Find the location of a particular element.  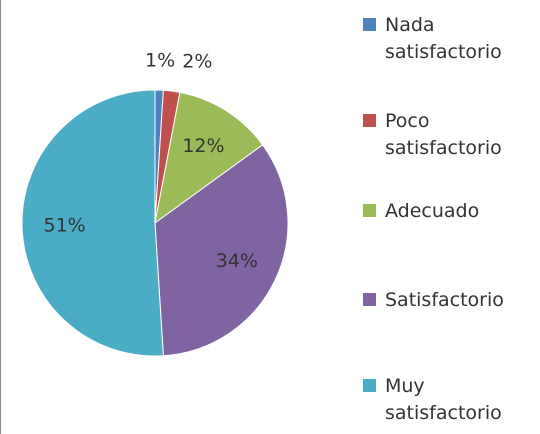

legend-label: Poco satisfactorio is located at coordinates (443, 134).